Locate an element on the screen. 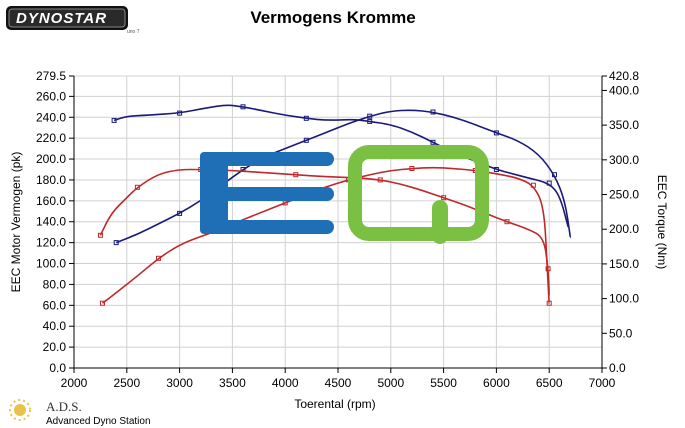 Image resolution: width=685 pixels, height=428 pixels. e-letter-middle-bar is located at coordinates (267, 194).